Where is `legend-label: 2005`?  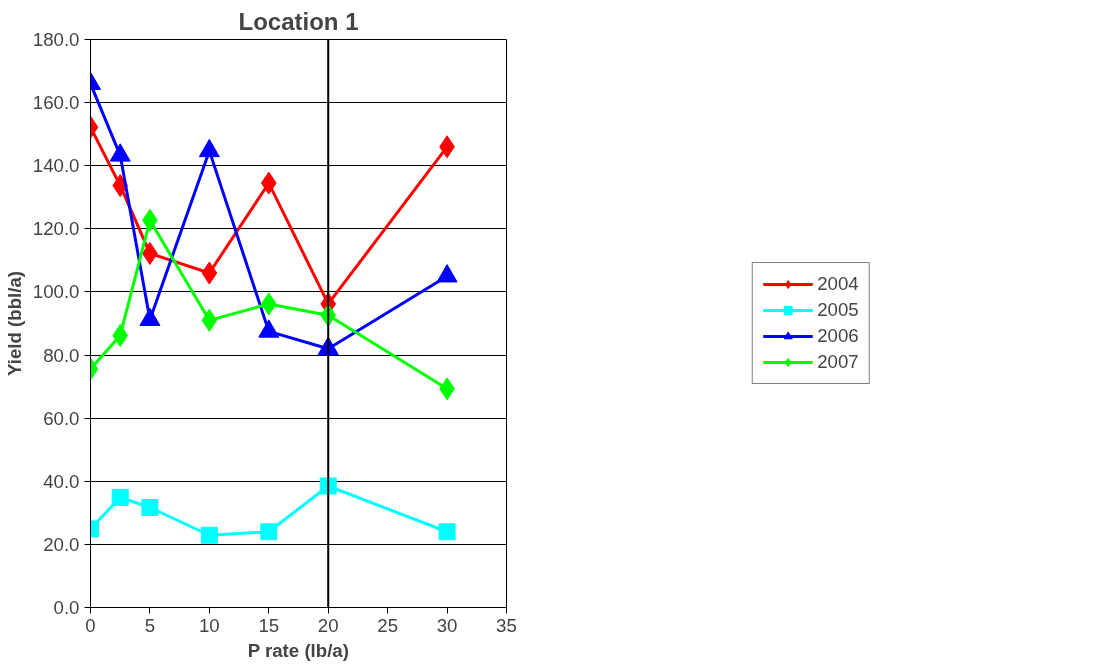
legend-label: 2005 is located at coordinates (838, 310).